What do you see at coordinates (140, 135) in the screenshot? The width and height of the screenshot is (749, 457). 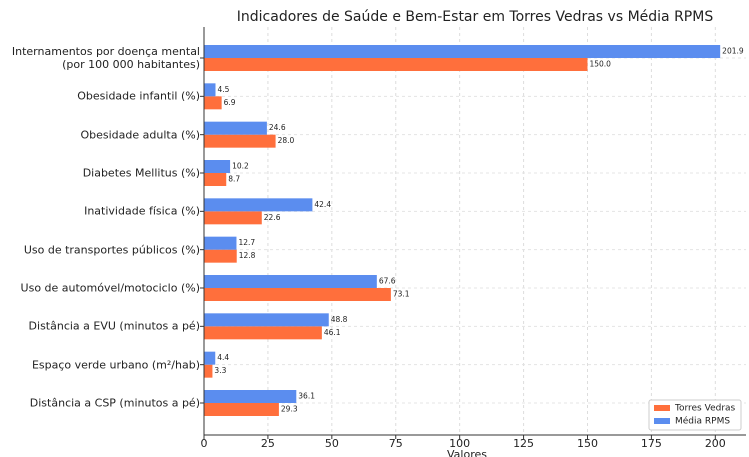 I see `y-tick-label: Obesidade adulta (%)` at bounding box center [140, 135].